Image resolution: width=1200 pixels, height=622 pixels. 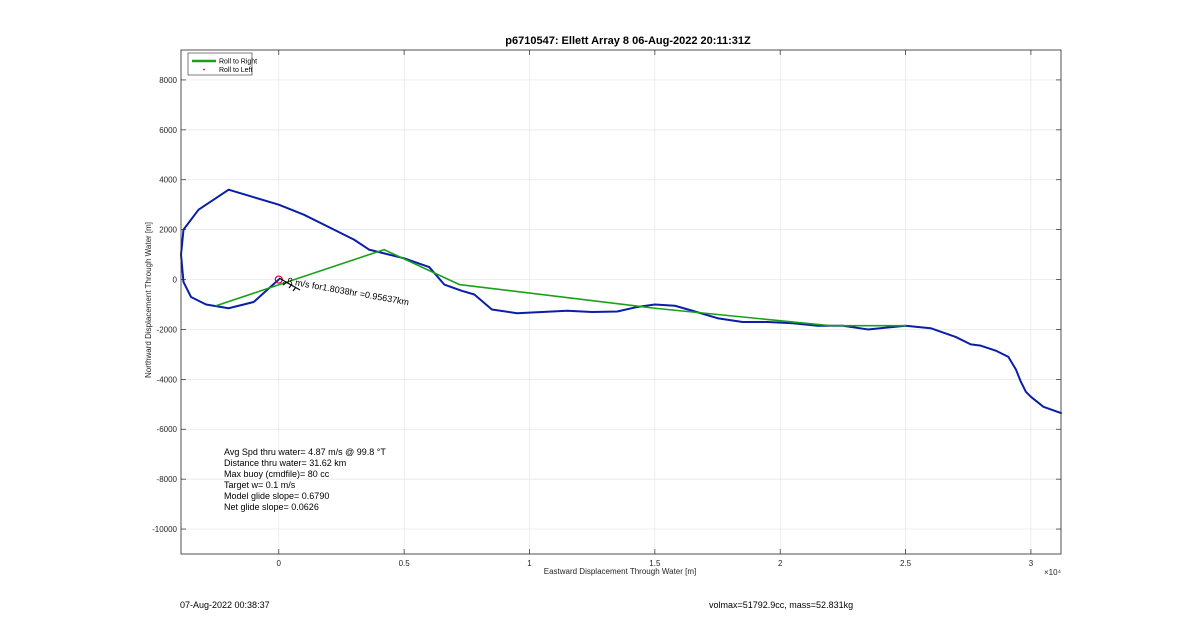 I want to click on stat-model-glide-slope: Model glide slope= 0.6790, so click(x=276, y=496).